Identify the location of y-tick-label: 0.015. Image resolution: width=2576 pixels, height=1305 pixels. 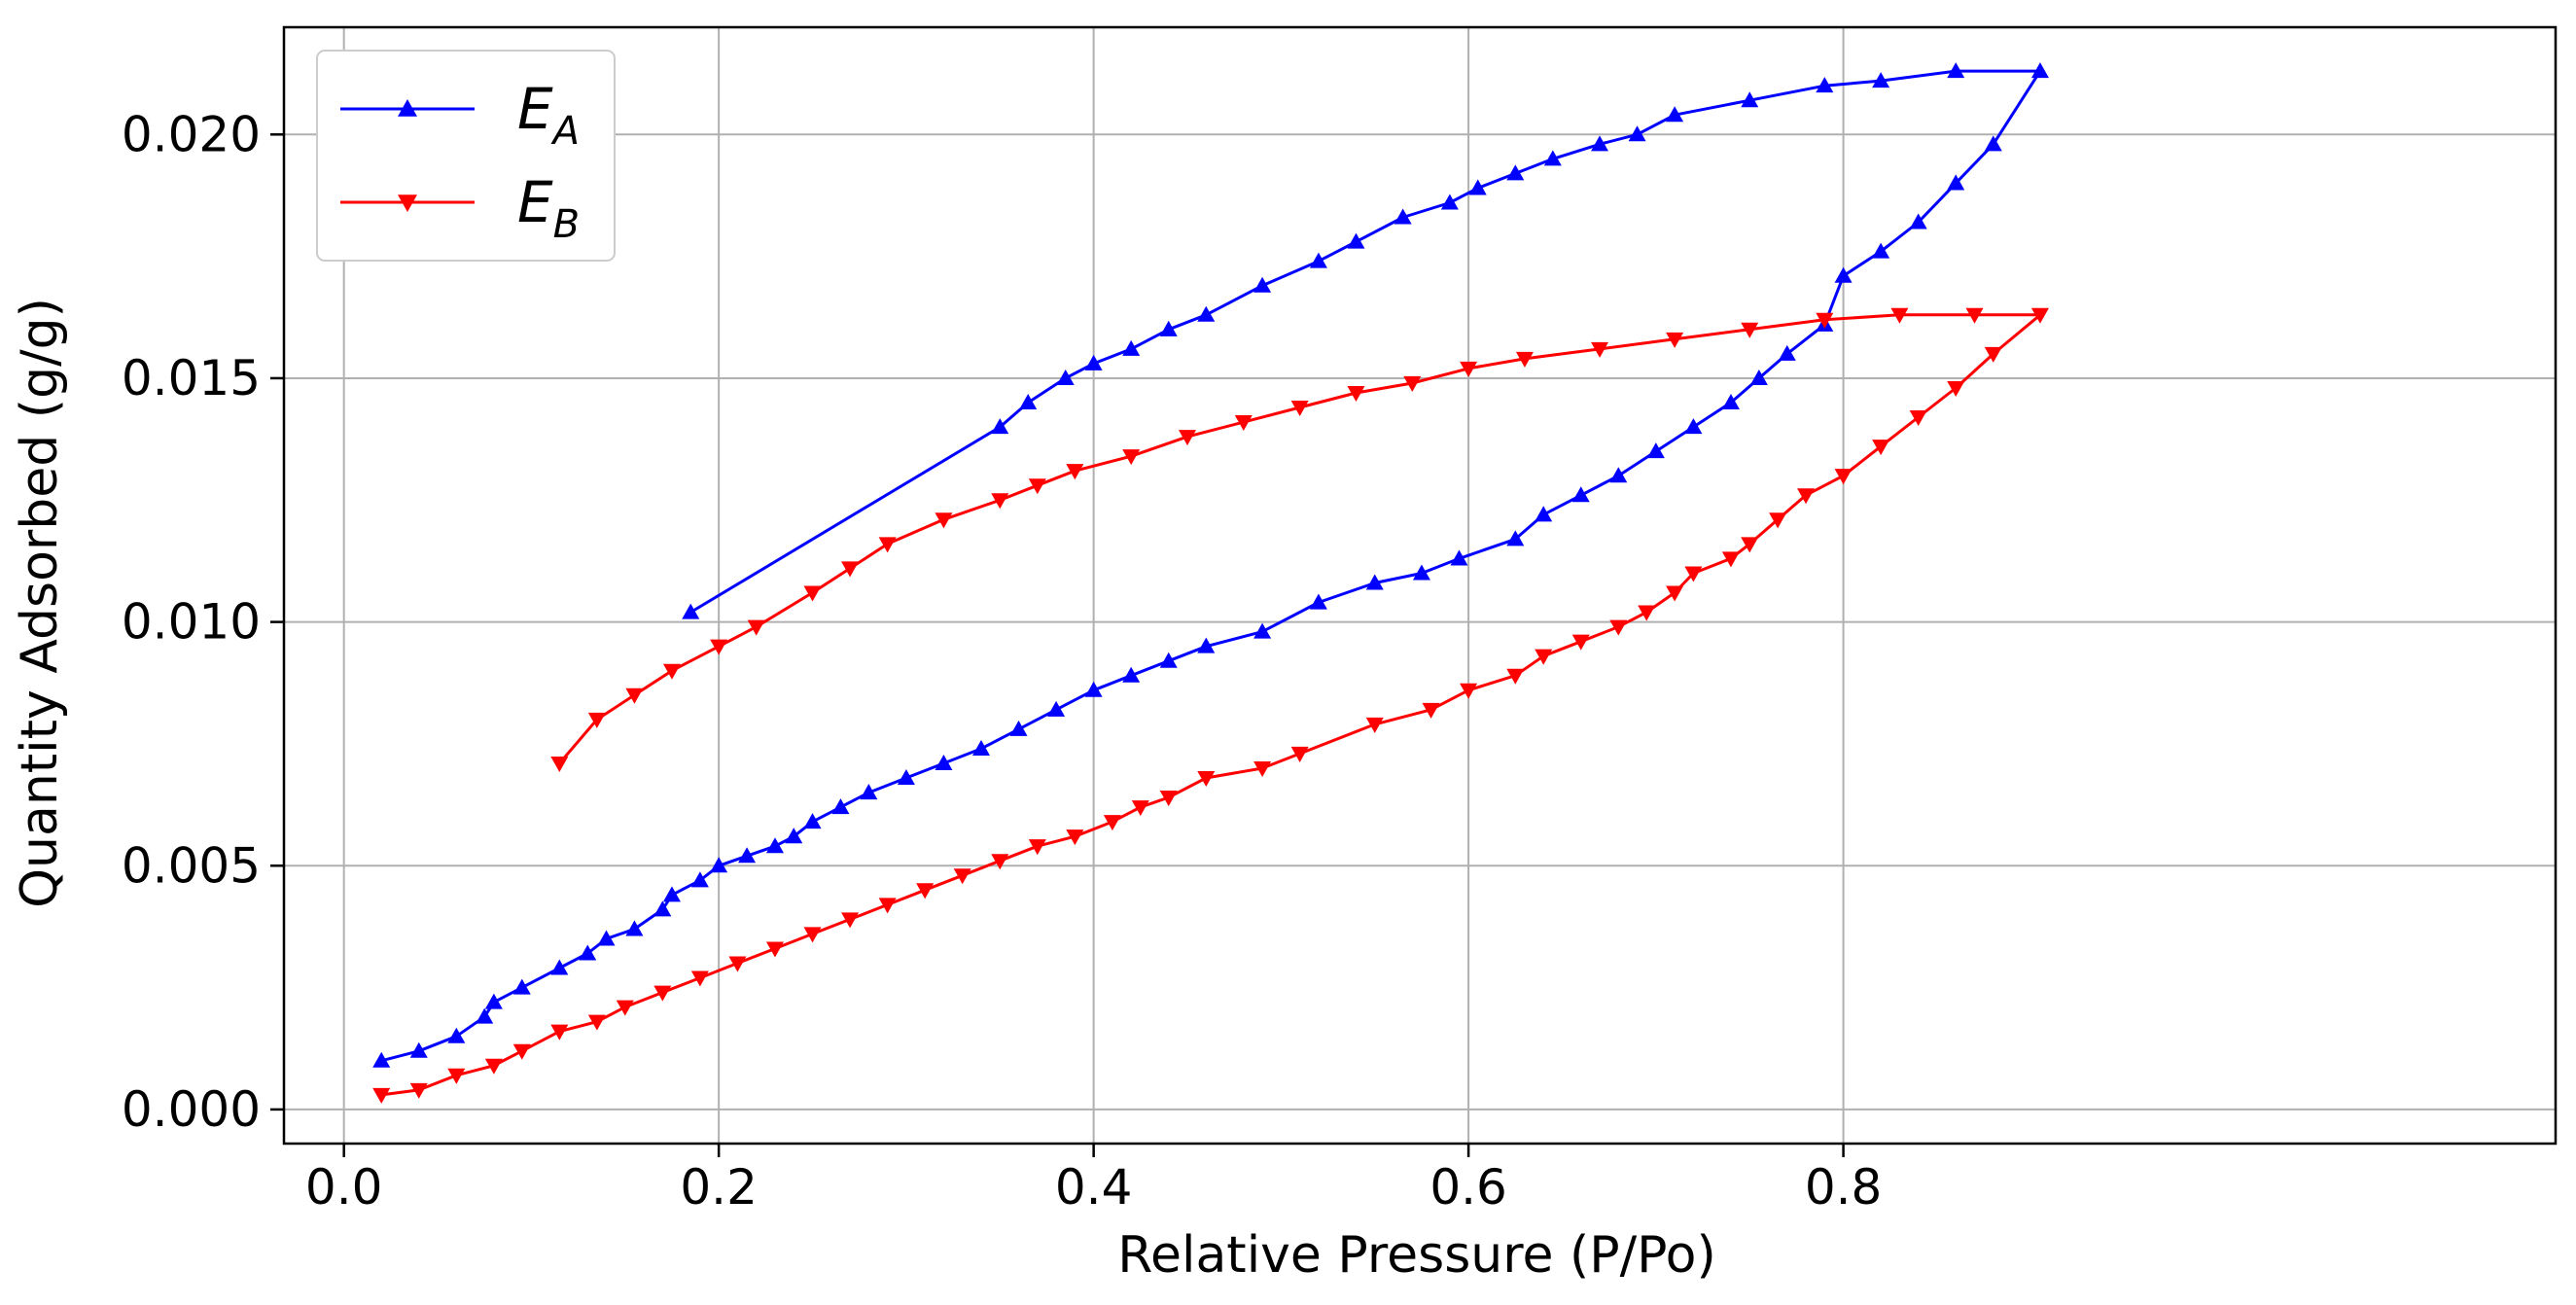
(192, 378).